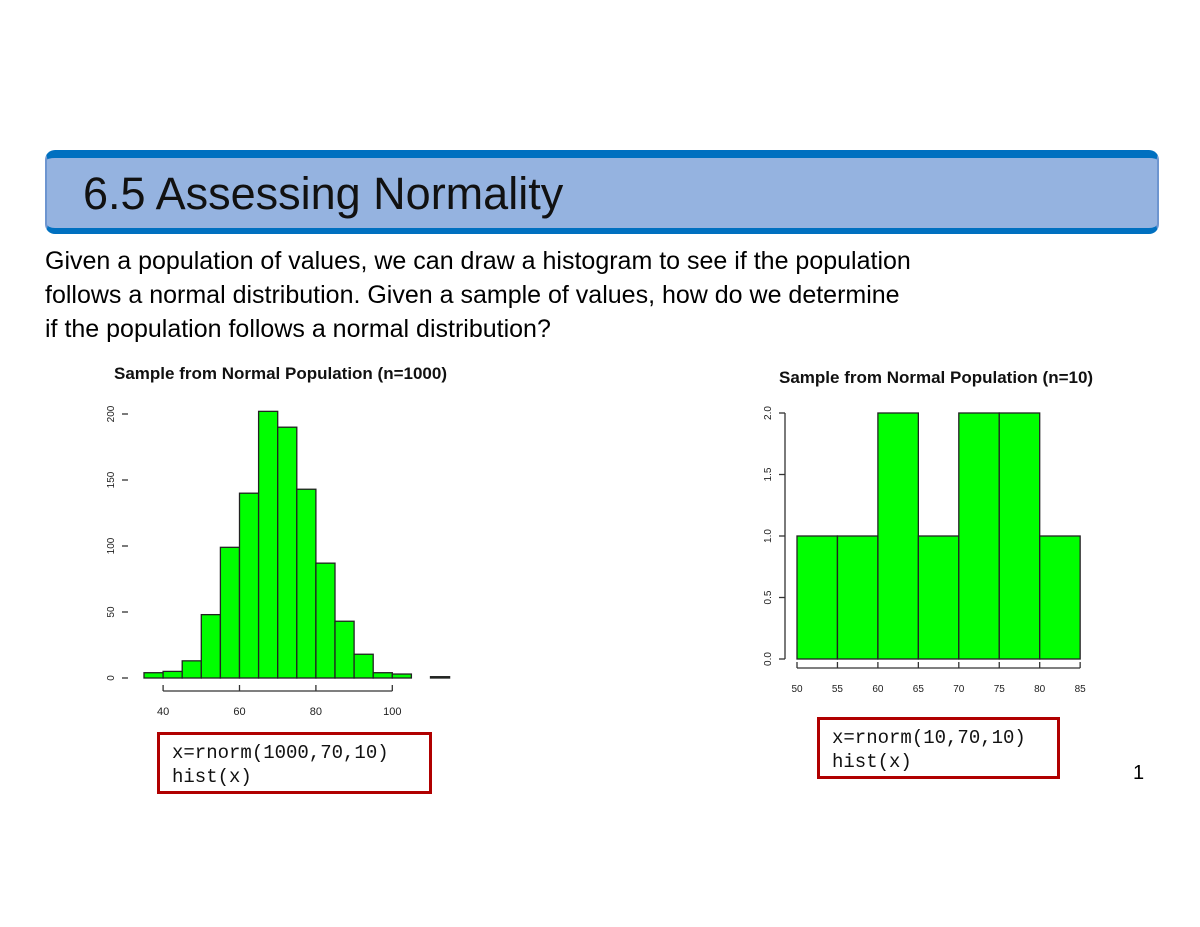 The image size is (1200, 927). I want to click on slide-title: 6.5 Assessing Normality, so click(323, 193).